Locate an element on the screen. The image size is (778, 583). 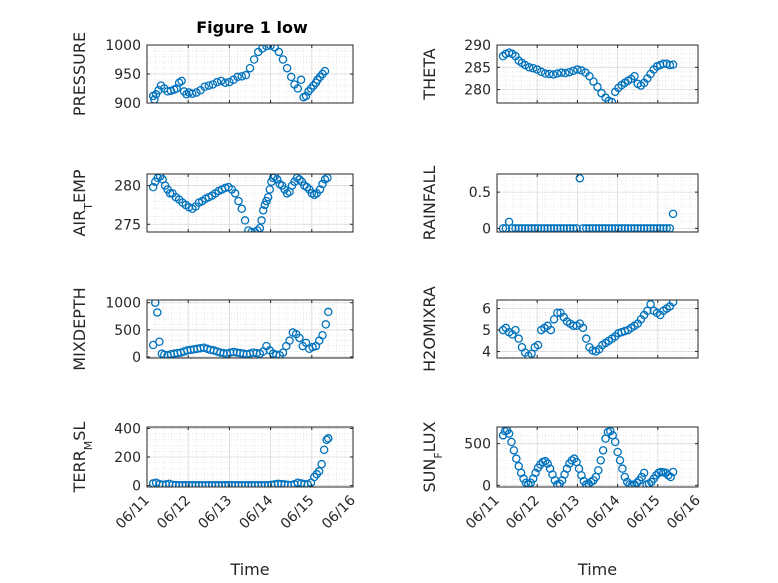
y-axis-label: AIRTEMP is located at coordinates (82, 202).